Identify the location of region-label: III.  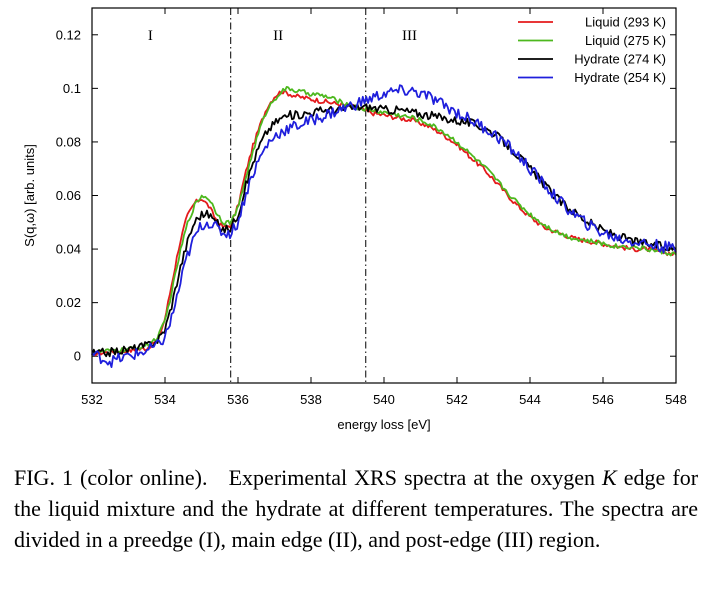
(409, 36).